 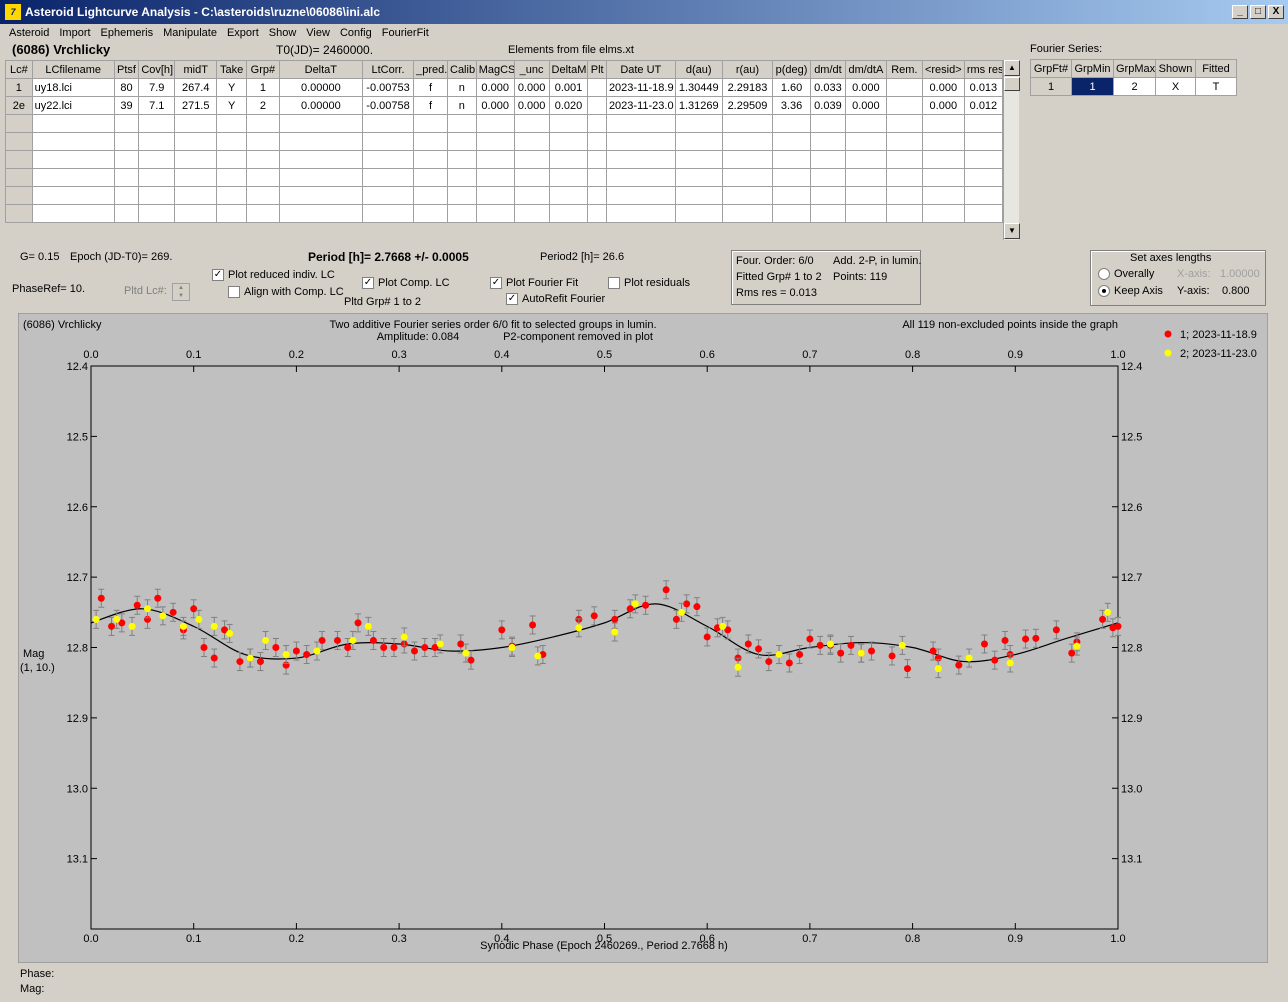 What do you see at coordinates (29, 33) in the screenshot?
I see `menu-asteroid: Asteroid` at bounding box center [29, 33].